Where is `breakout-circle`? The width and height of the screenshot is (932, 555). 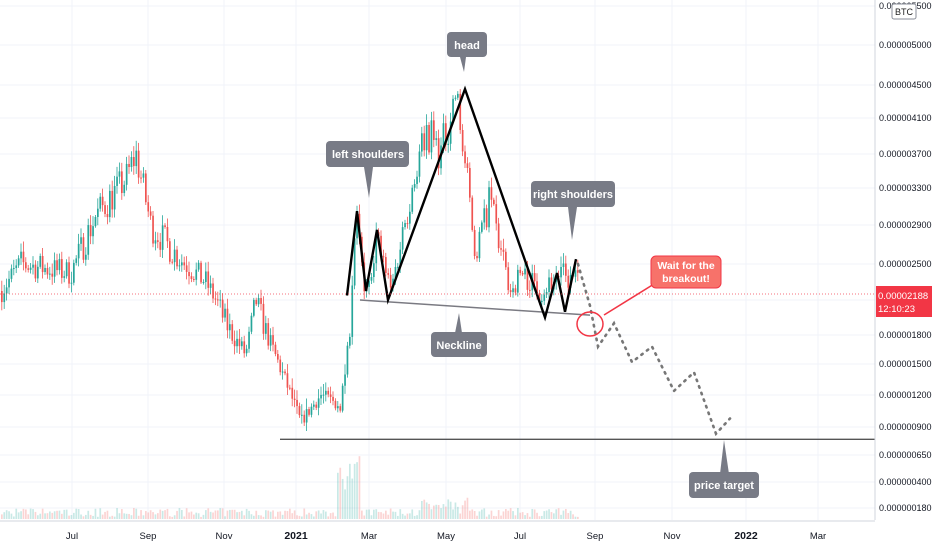
breakout-circle is located at coordinates (590, 324).